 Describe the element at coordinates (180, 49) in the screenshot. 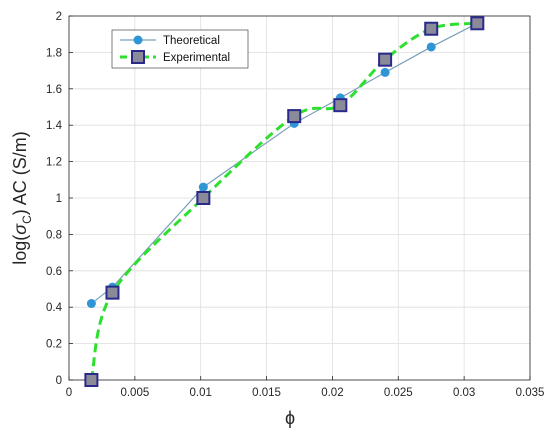

I see `legend: Theoretical Experimental` at that location.